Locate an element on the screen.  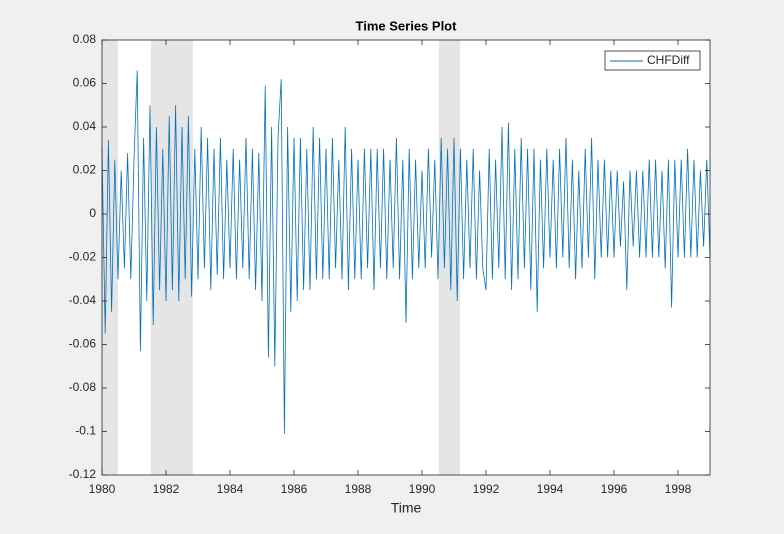
legend: CHFDiff is located at coordinates (652, 60).